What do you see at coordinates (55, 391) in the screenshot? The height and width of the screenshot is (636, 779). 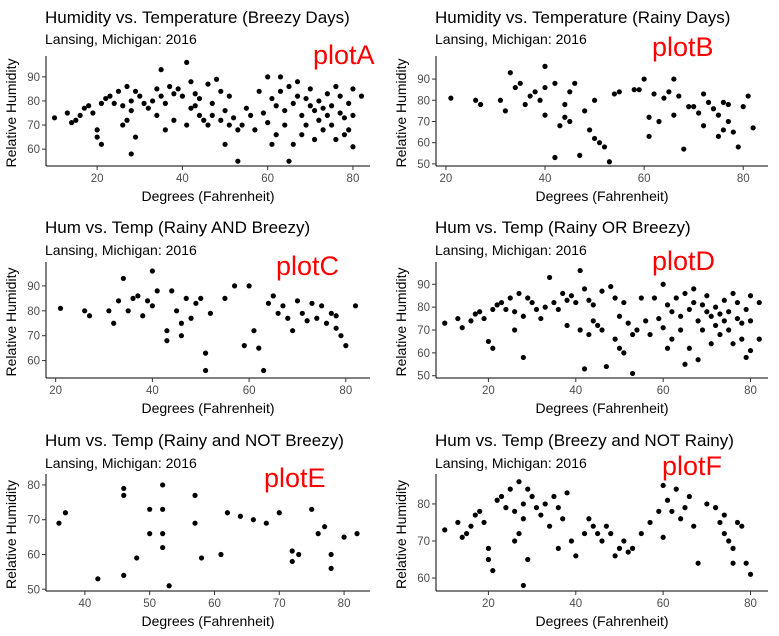 I see `x-tick-label: 20` at bounding box center [55, 391].